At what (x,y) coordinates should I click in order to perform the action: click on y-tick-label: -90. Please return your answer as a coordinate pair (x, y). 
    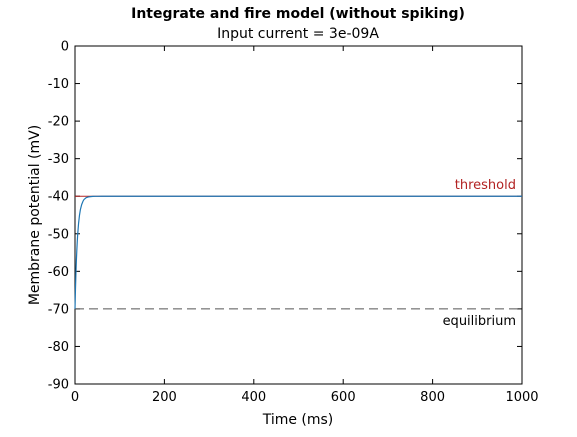
    Looking at the image, I should click on (58, 385).